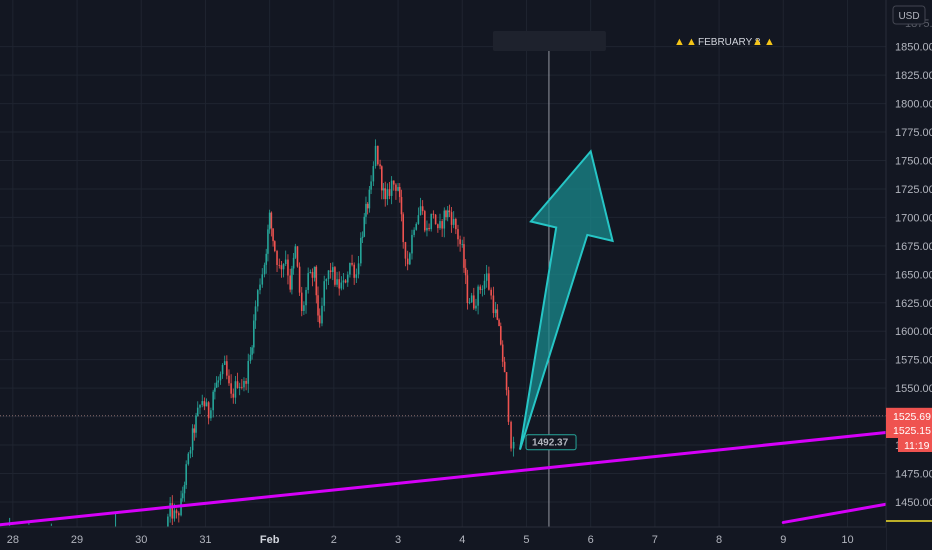  I want to click on price-tag-secondary-box, so click(909, 430).